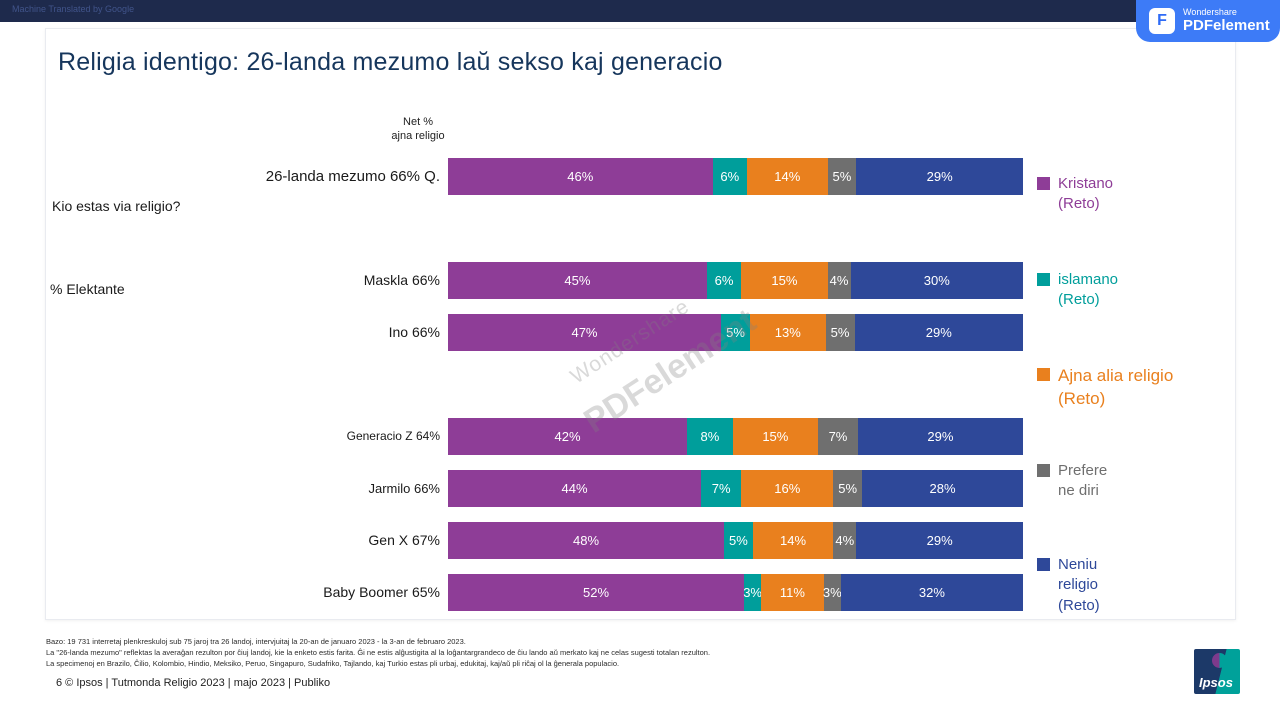  I want to click on row-label: 26-landa mezumo 66% Q., so click(352, 176).